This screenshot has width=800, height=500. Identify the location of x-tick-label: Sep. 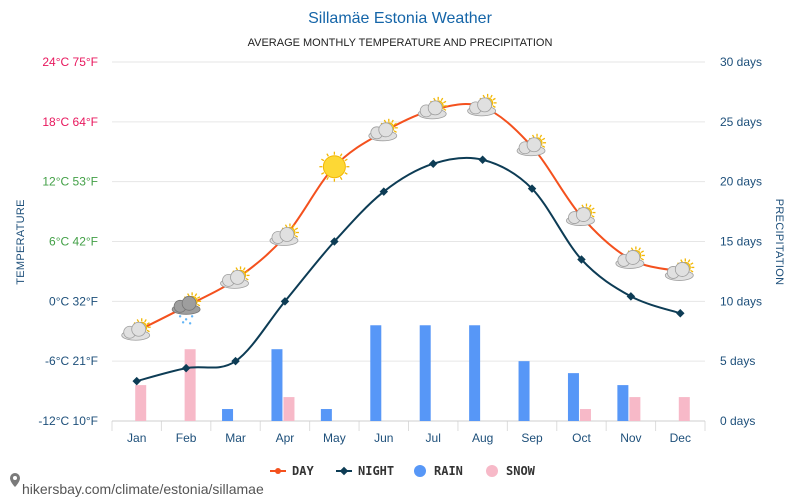
(532, 438).